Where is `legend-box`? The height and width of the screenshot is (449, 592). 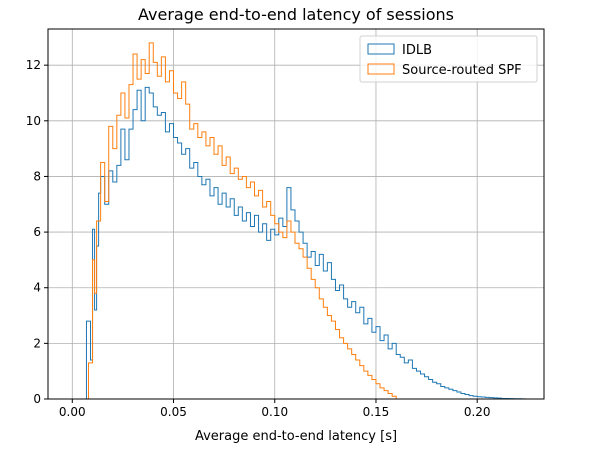
legend-box is located at coordinates (448, 59).